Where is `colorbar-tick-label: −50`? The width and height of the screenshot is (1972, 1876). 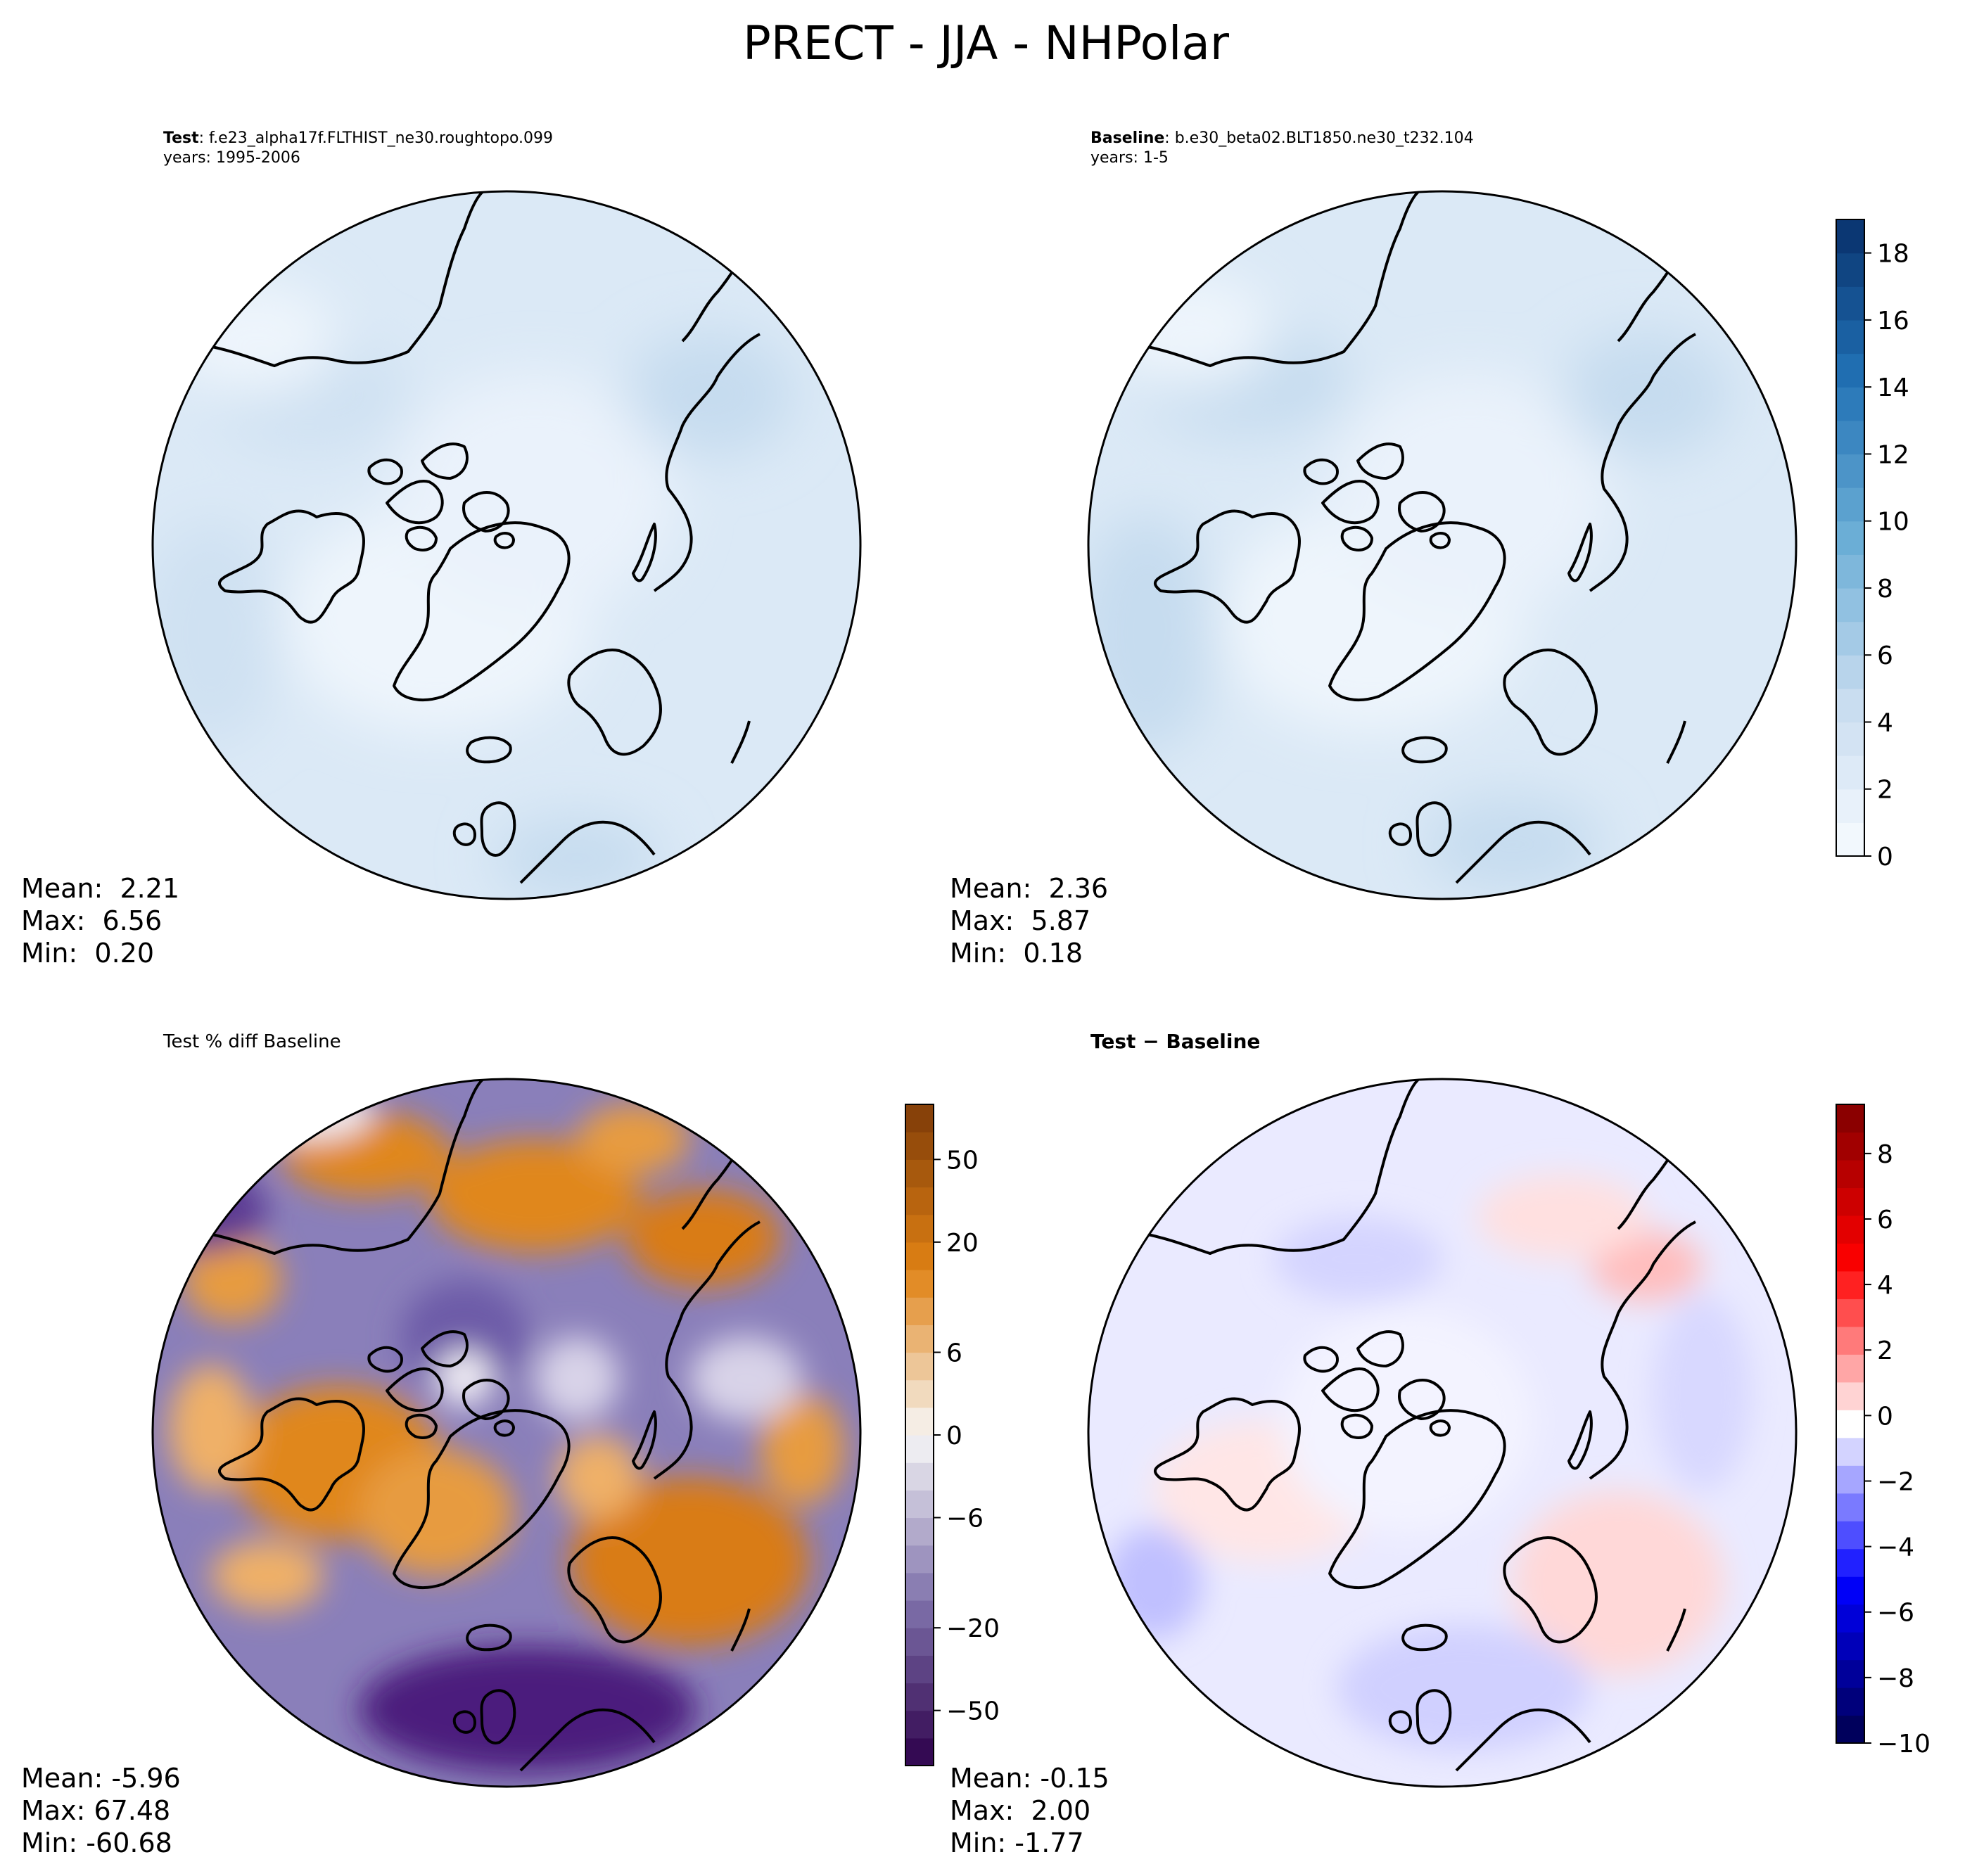 colorbar-tick-label: −50 is located at coordinates (973, 1711).